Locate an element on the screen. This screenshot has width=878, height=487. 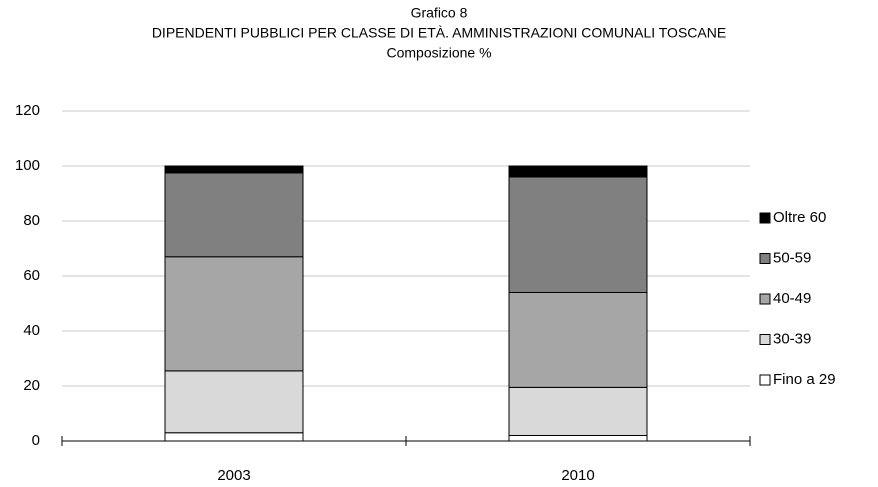
chart-title: Grafico 8 is located at coordinates (439, 13).